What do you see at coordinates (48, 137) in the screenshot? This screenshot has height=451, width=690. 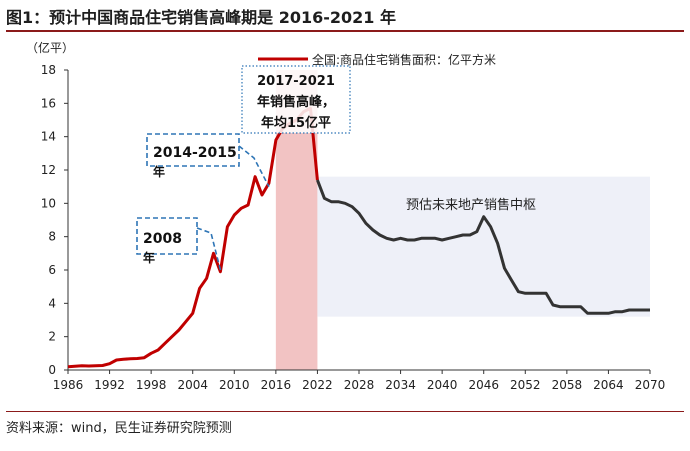 I see `y-tick-label: 14` at bounding box center [48, 137].